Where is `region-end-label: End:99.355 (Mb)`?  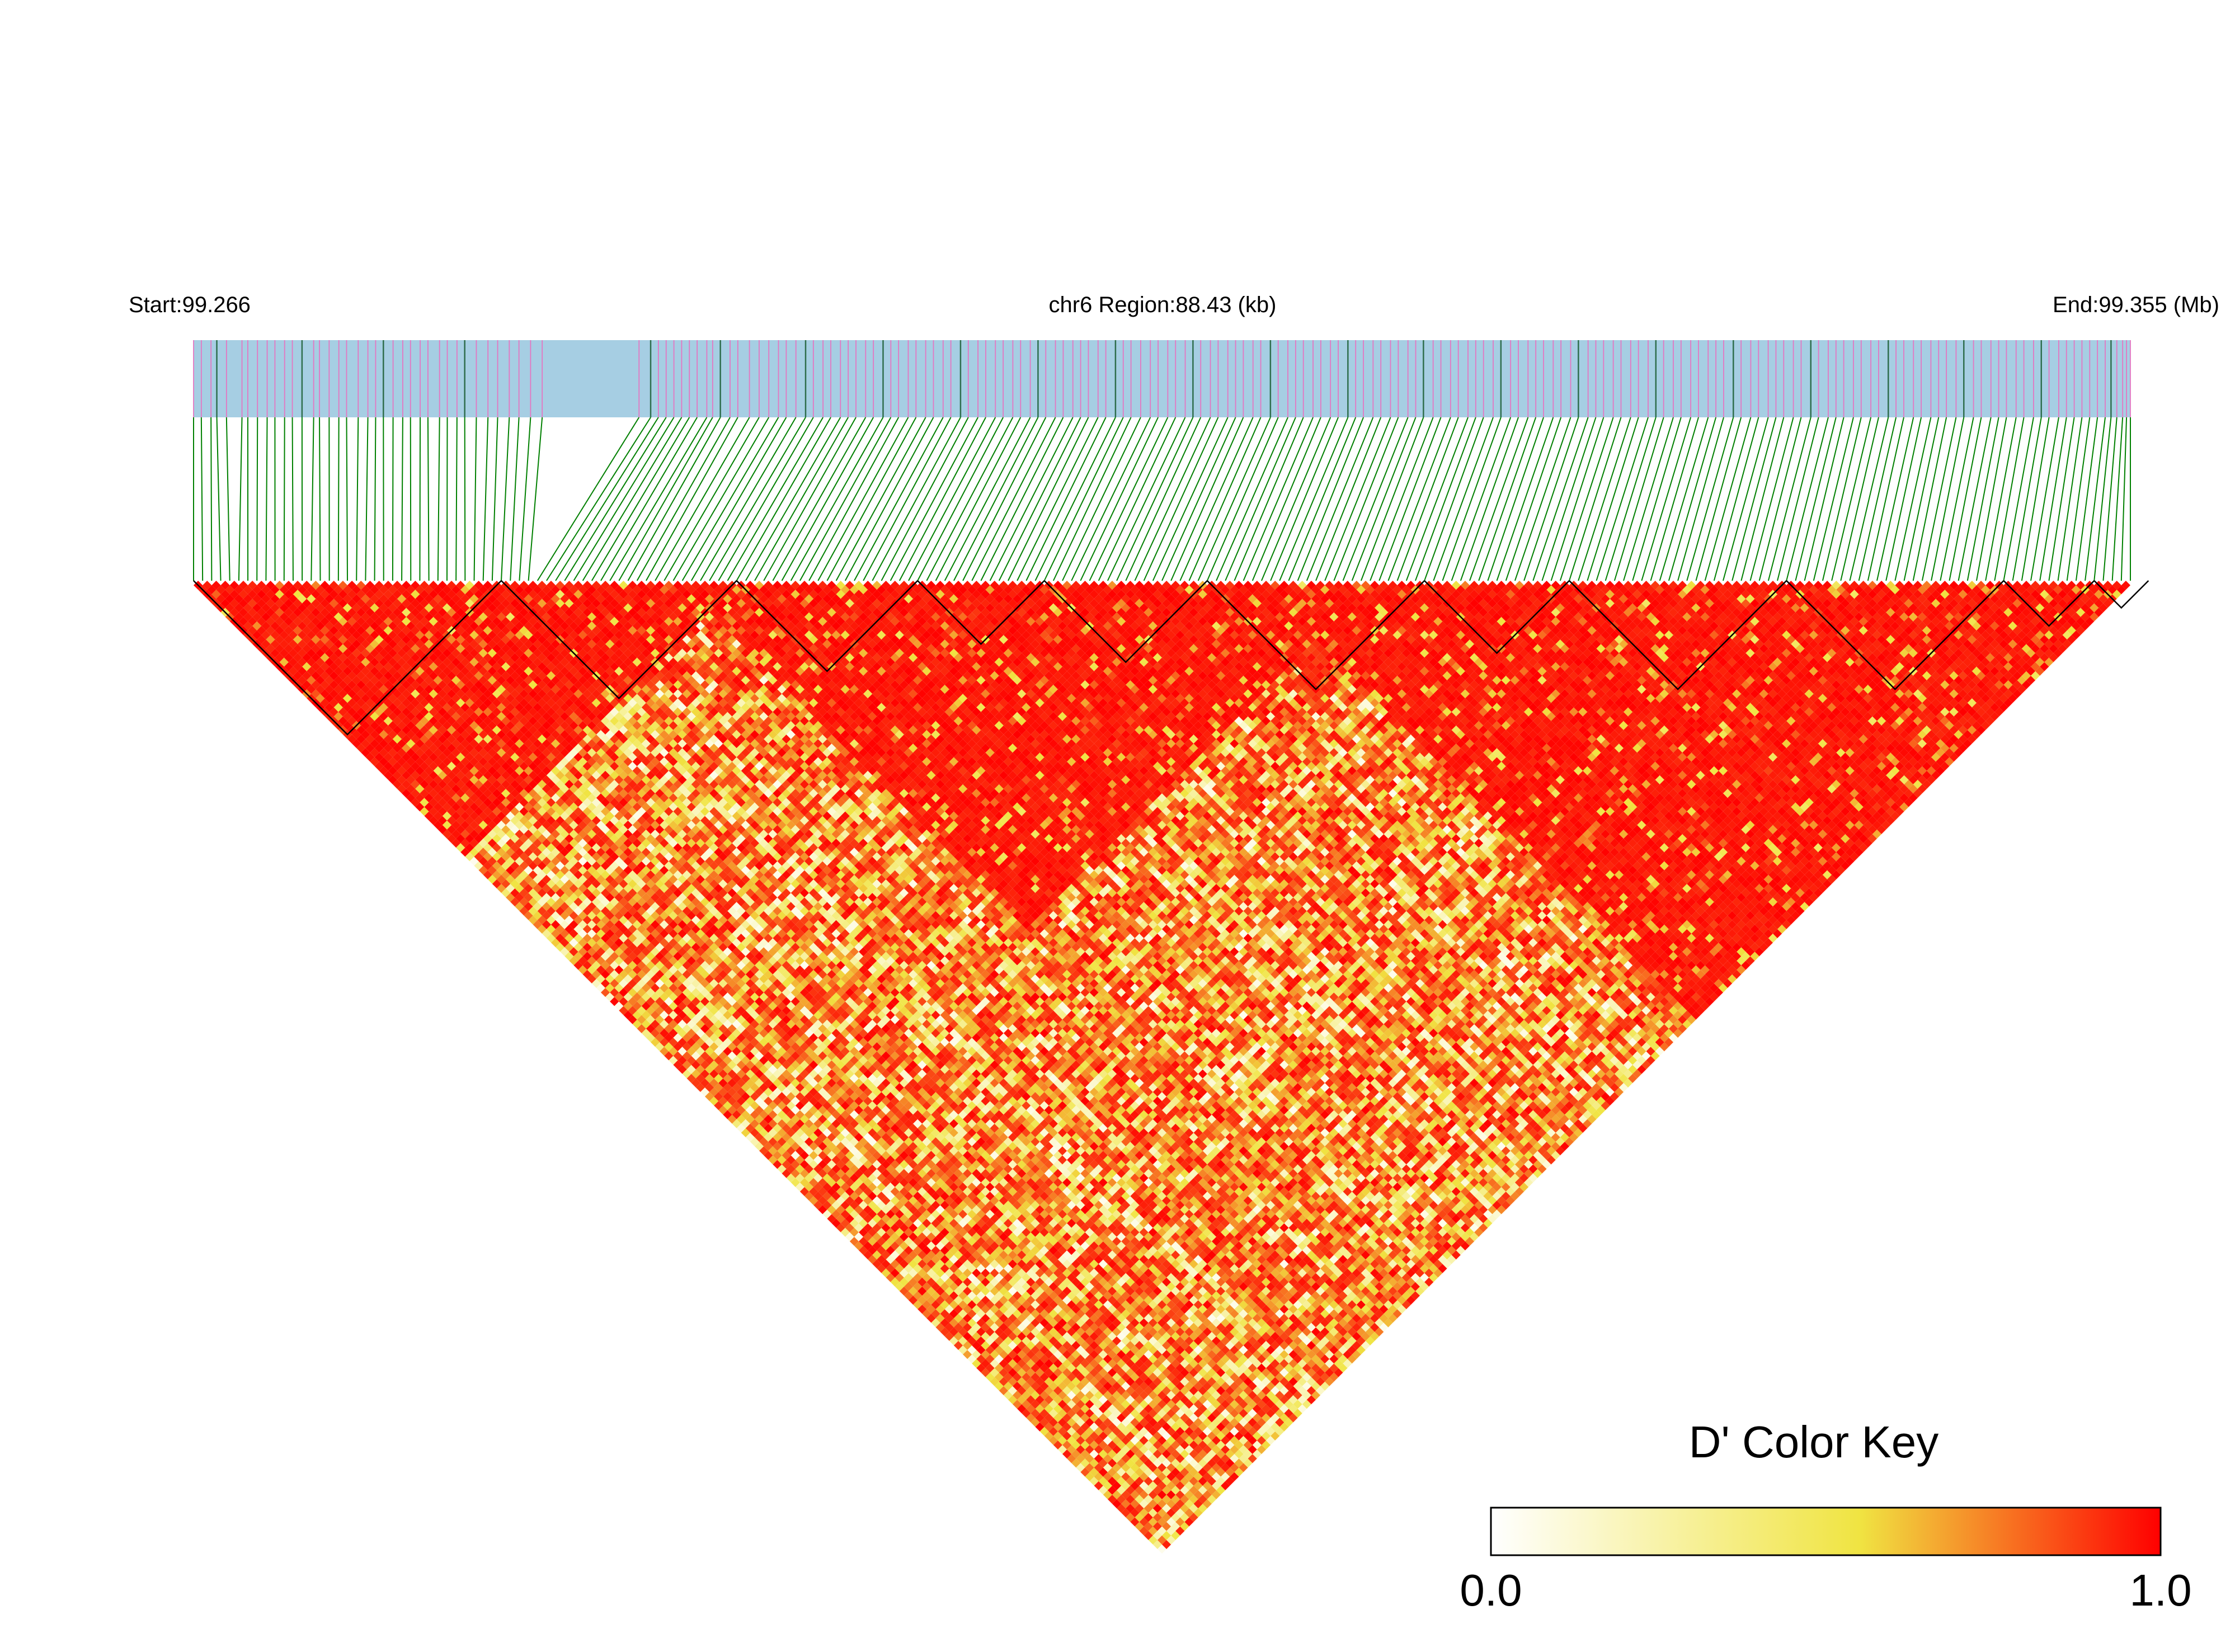
region-end-label: End:99.355 (Mb) is located at coordinates (2136, 305).